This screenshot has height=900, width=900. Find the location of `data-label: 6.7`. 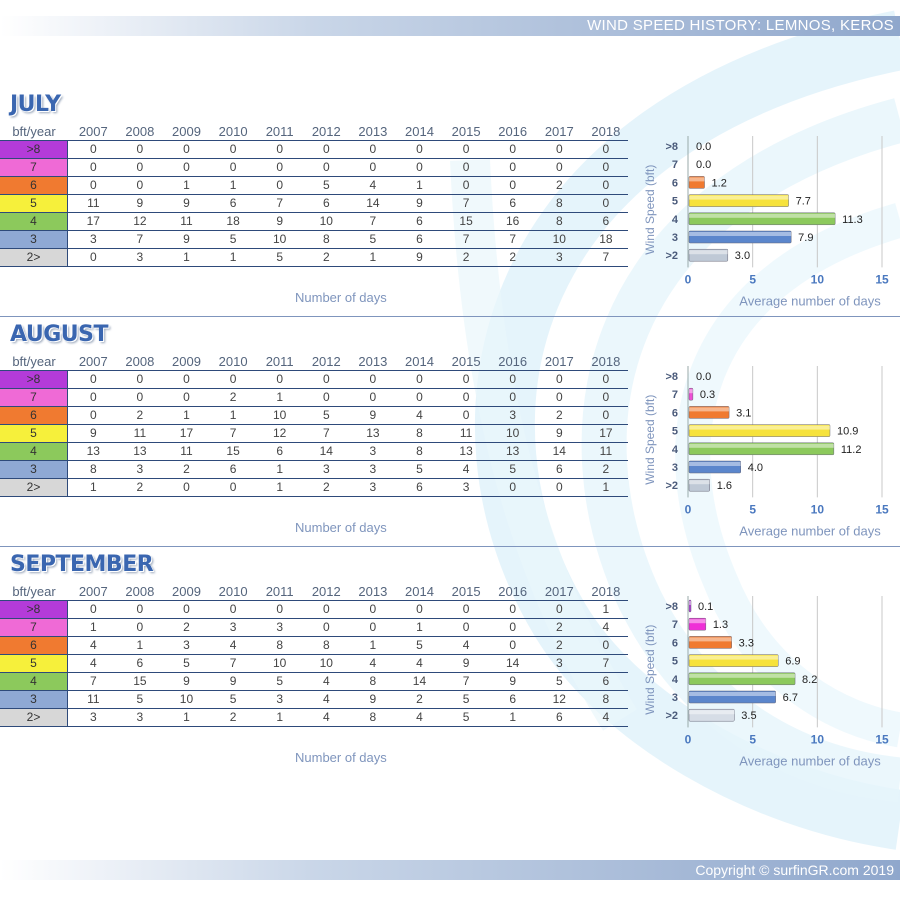

data-label: 6.7 is located at coordinates (790, 698).